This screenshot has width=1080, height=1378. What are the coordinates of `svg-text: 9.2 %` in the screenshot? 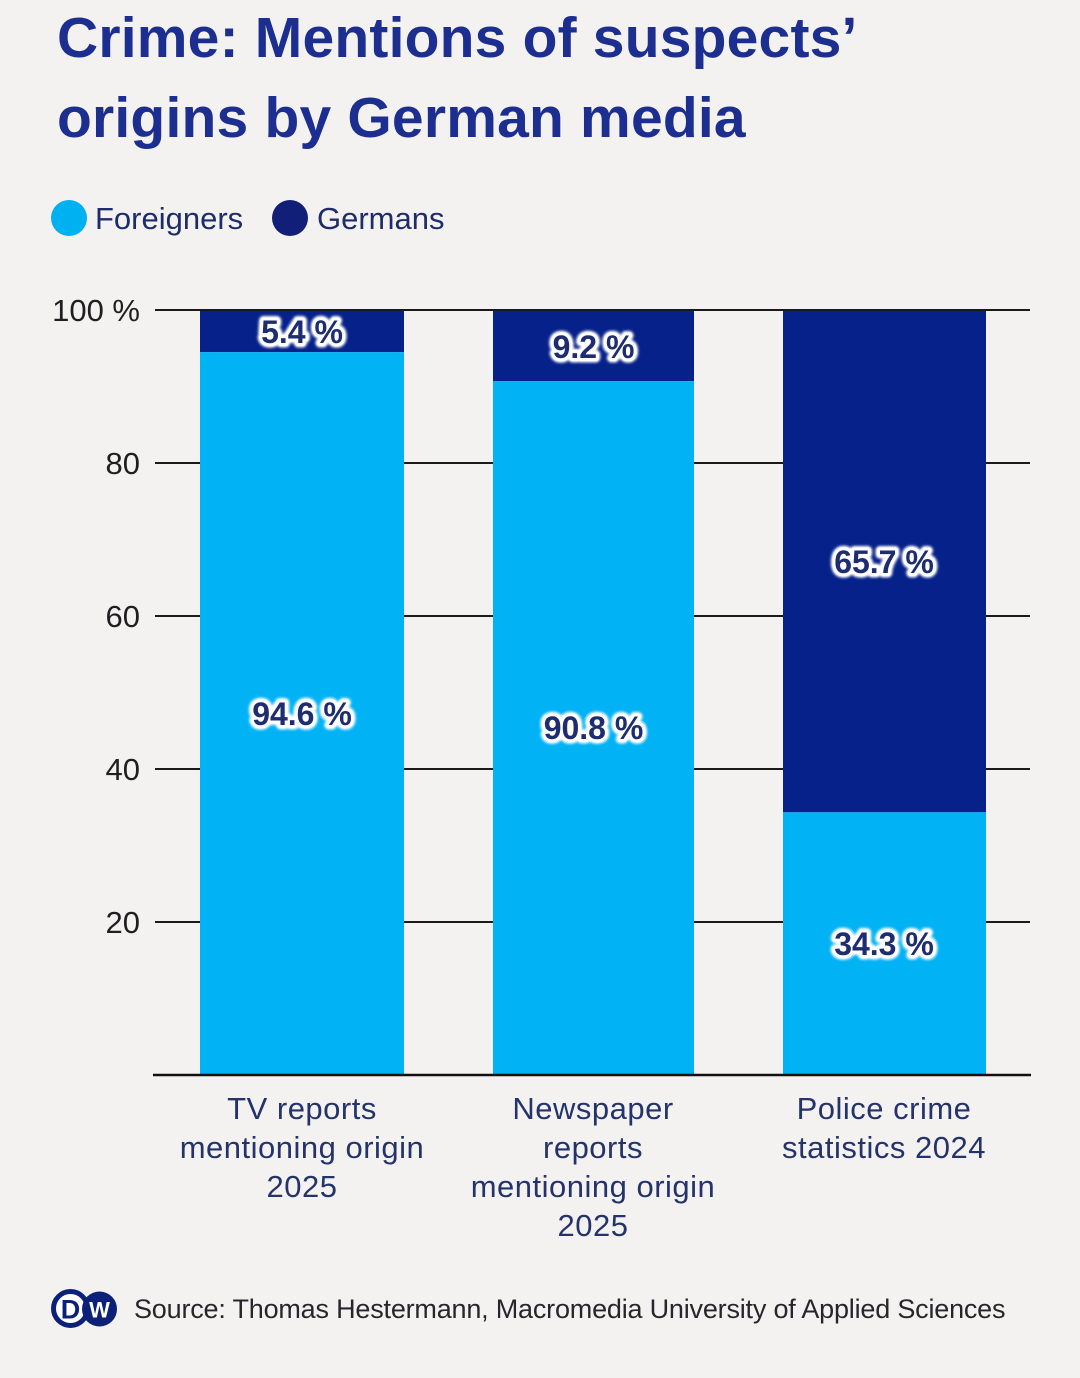 It's located at (594, 347).